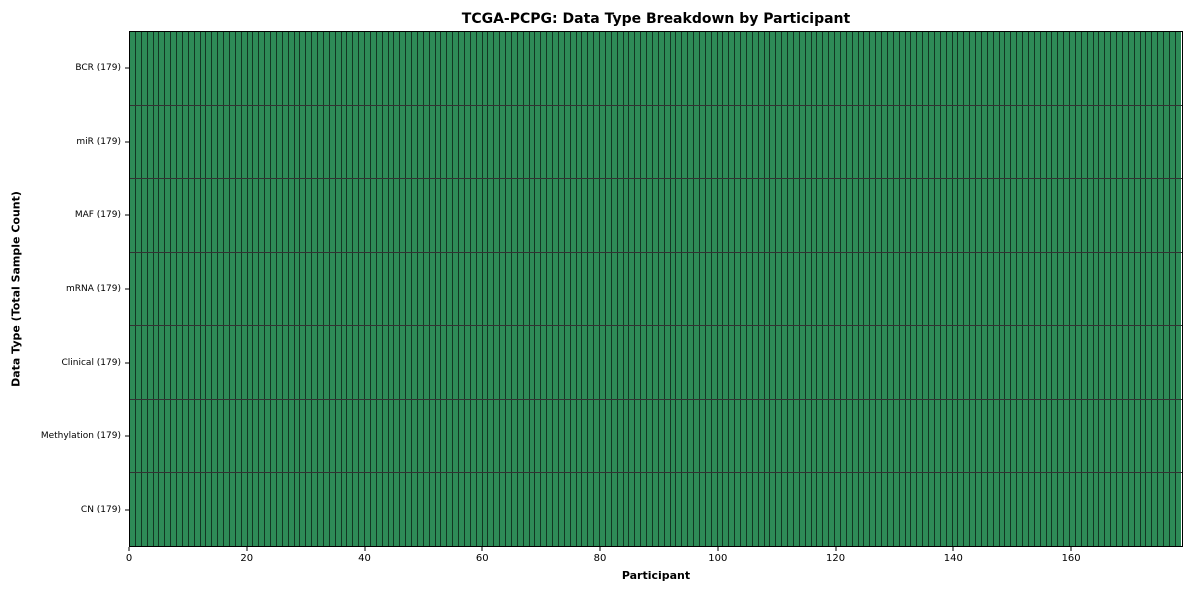 Image resolution: width=1200 pixels, height=600 pixels. I want to click on x-tick-label: 100, so click(718, 558).